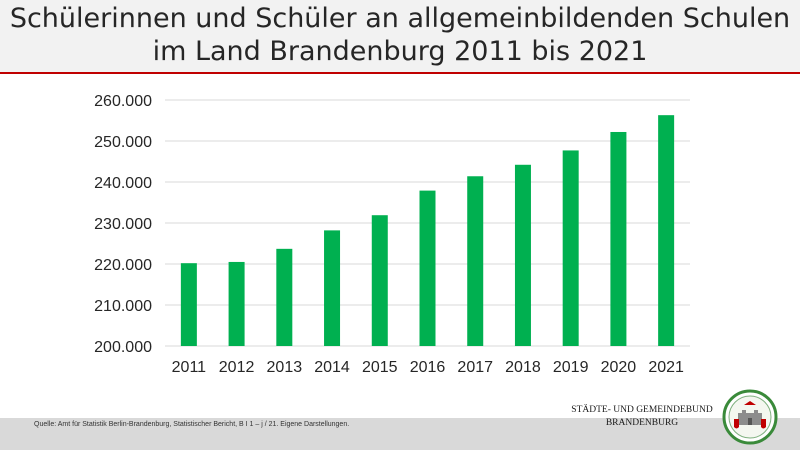 The image size is (800, 450). What do you see at coordinates (189, 367) in the screenshot?
I see `x-tick-label: 2011` at bounding box center [189, 367].